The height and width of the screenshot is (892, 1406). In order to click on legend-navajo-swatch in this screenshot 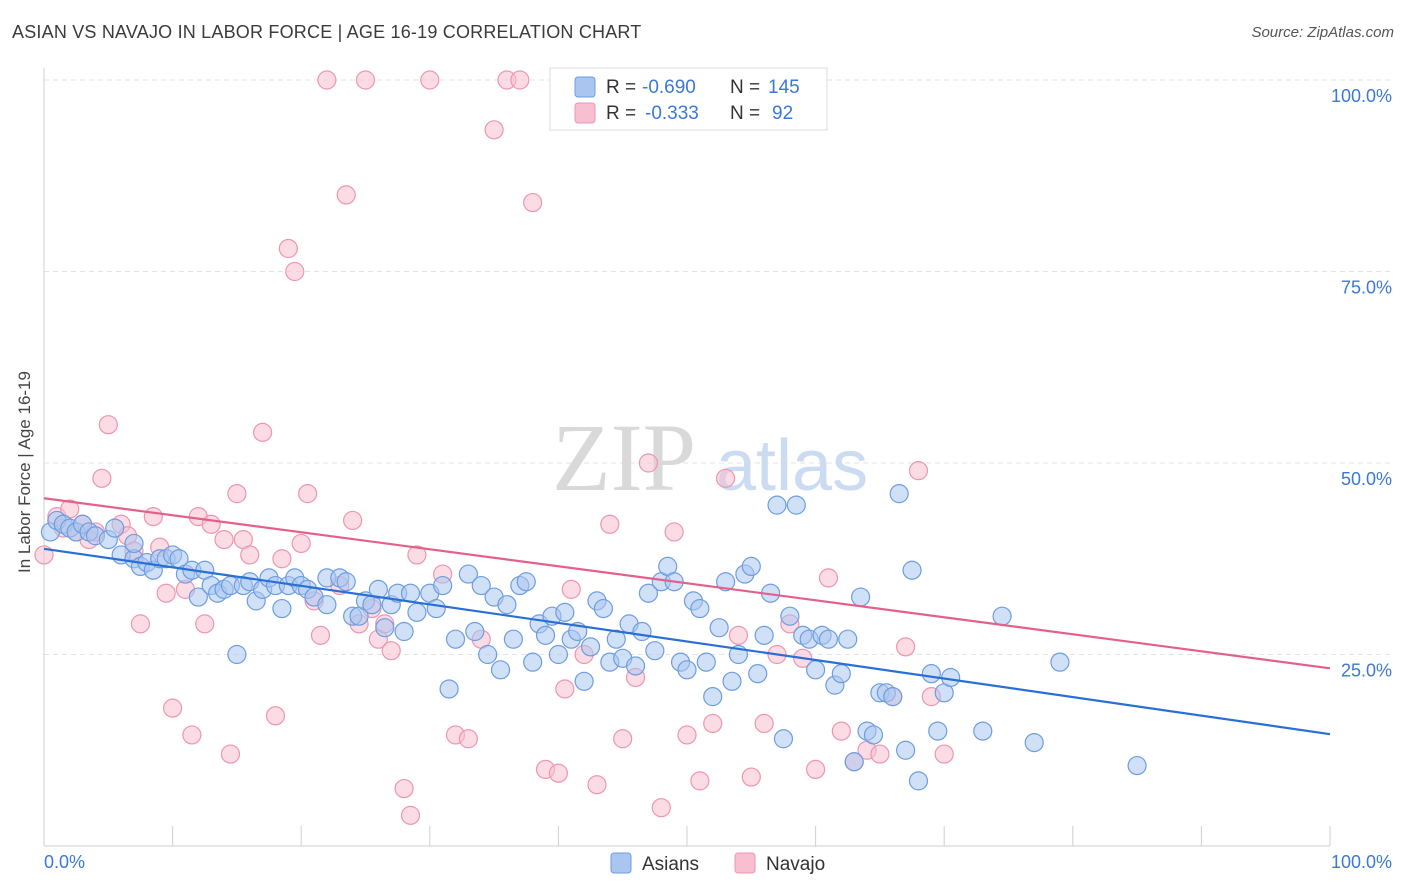, I will do `click(745, 863)`.